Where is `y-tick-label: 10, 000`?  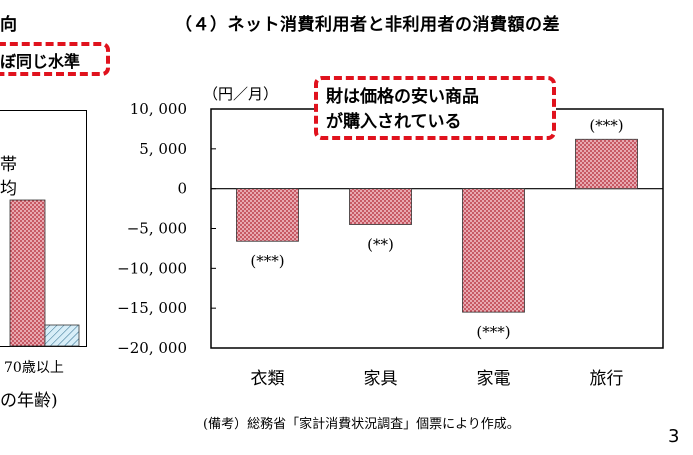
y-tick-label: 10, 000 is located at coordinates (158, 109).